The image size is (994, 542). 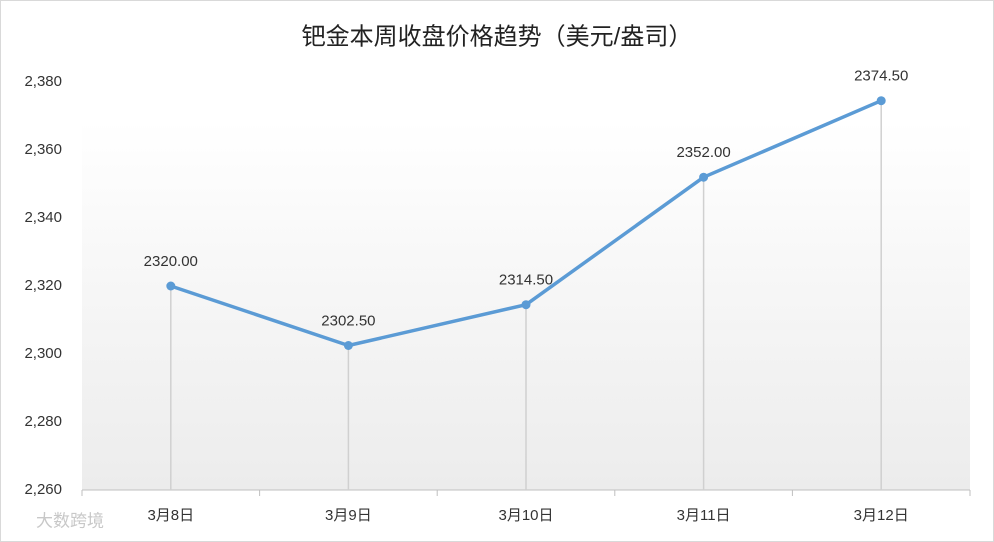 What do you see at coordinates (43, 489) in the screenshot?
I see `y-tick-label: 2,260` at bounding box center [43, 489].